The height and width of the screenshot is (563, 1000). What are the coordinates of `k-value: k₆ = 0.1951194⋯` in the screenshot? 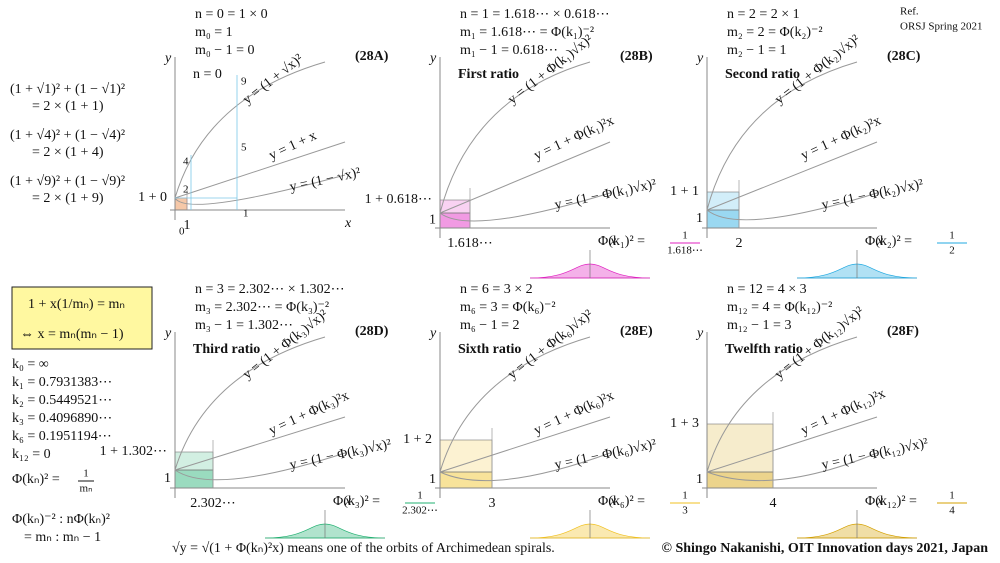 It's located at (62, 436).